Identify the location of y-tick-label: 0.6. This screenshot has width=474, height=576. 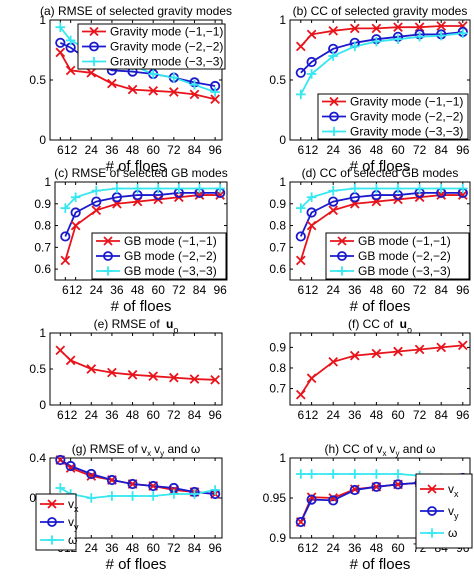
(42, 269).